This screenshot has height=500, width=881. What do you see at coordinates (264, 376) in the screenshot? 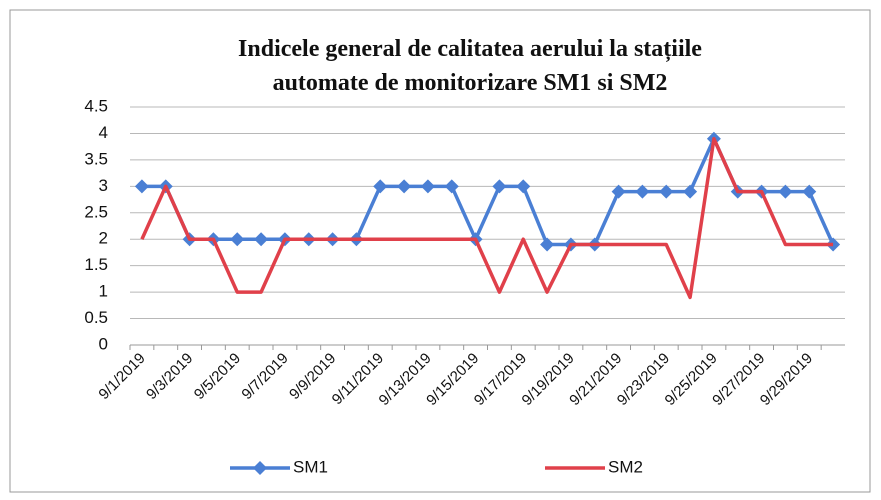
I see `x-tick-label: 9/7/2019` at bounding box center [264, 376].